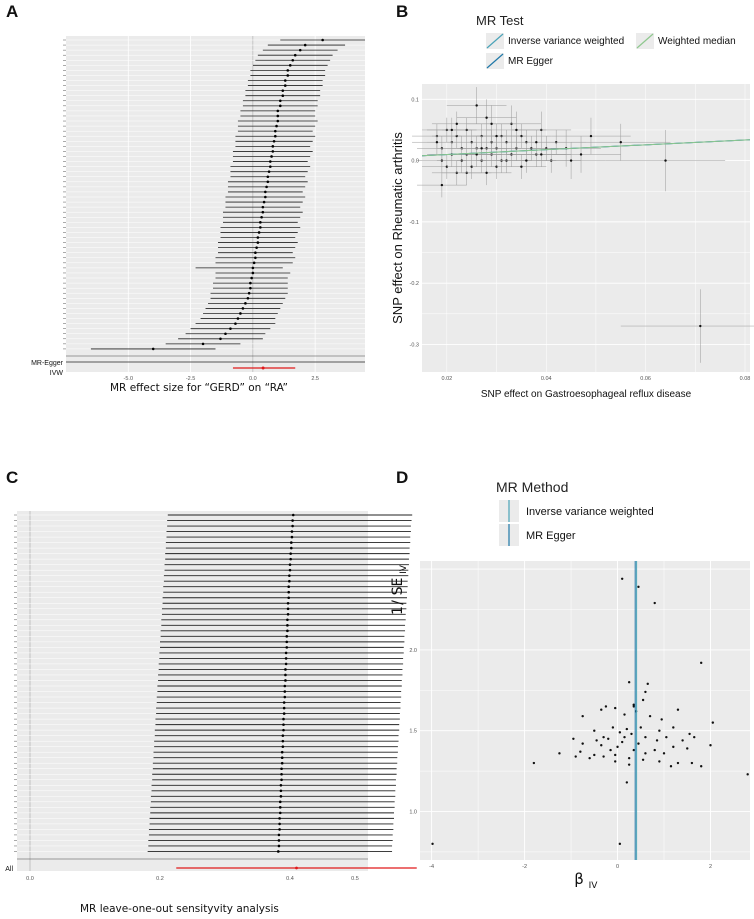 The width and height of the screenshot is (754, 919). What do you see at coordinates (566, 41) in the screenshot?
I see `legend-label-ivw: Inverse variance weighted` at bounding box center [566, 41].